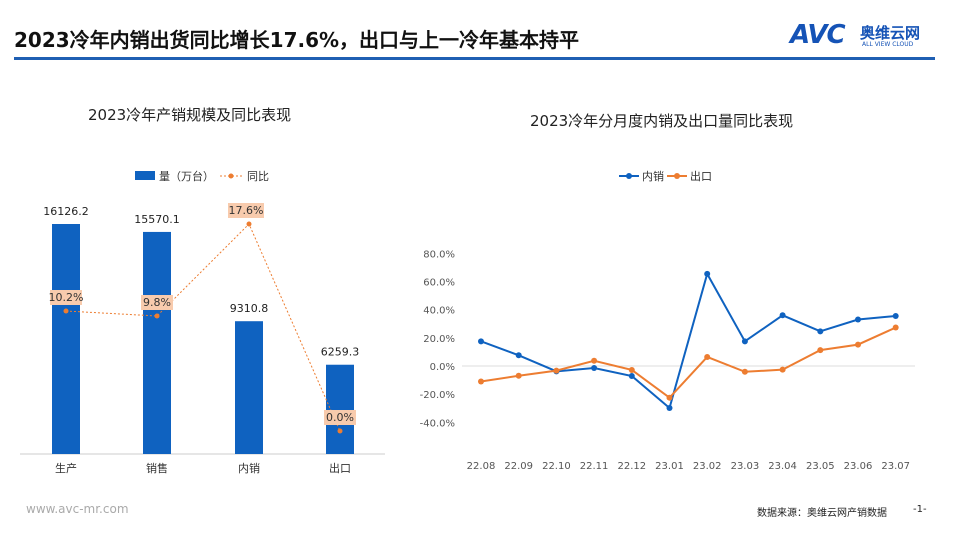 The image size is (960, 540). I want to click on bar-label: 15570.1, so click(157, 219).